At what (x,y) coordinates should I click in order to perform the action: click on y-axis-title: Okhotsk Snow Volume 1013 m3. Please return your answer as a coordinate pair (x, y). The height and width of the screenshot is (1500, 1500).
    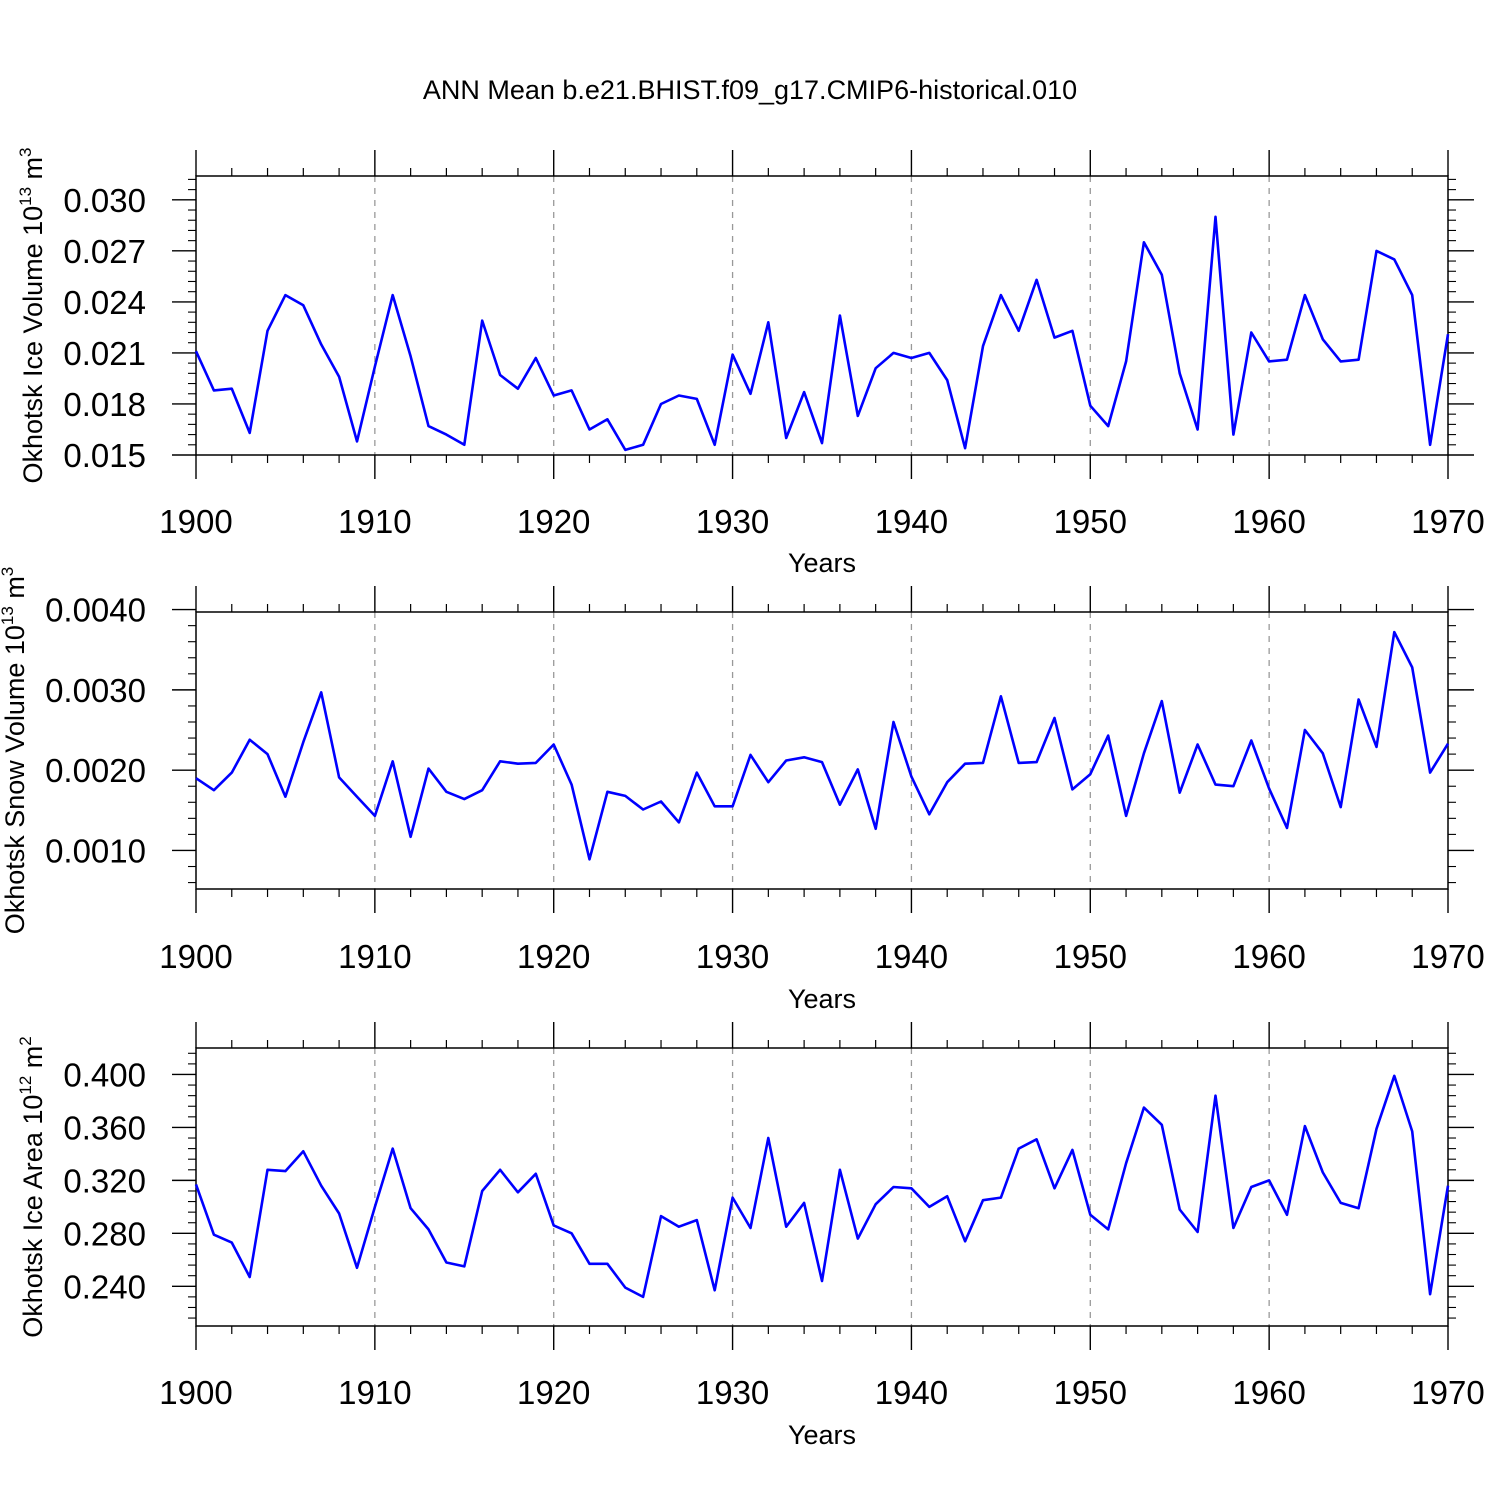
    Looking at the image, I should click on (15, 751).